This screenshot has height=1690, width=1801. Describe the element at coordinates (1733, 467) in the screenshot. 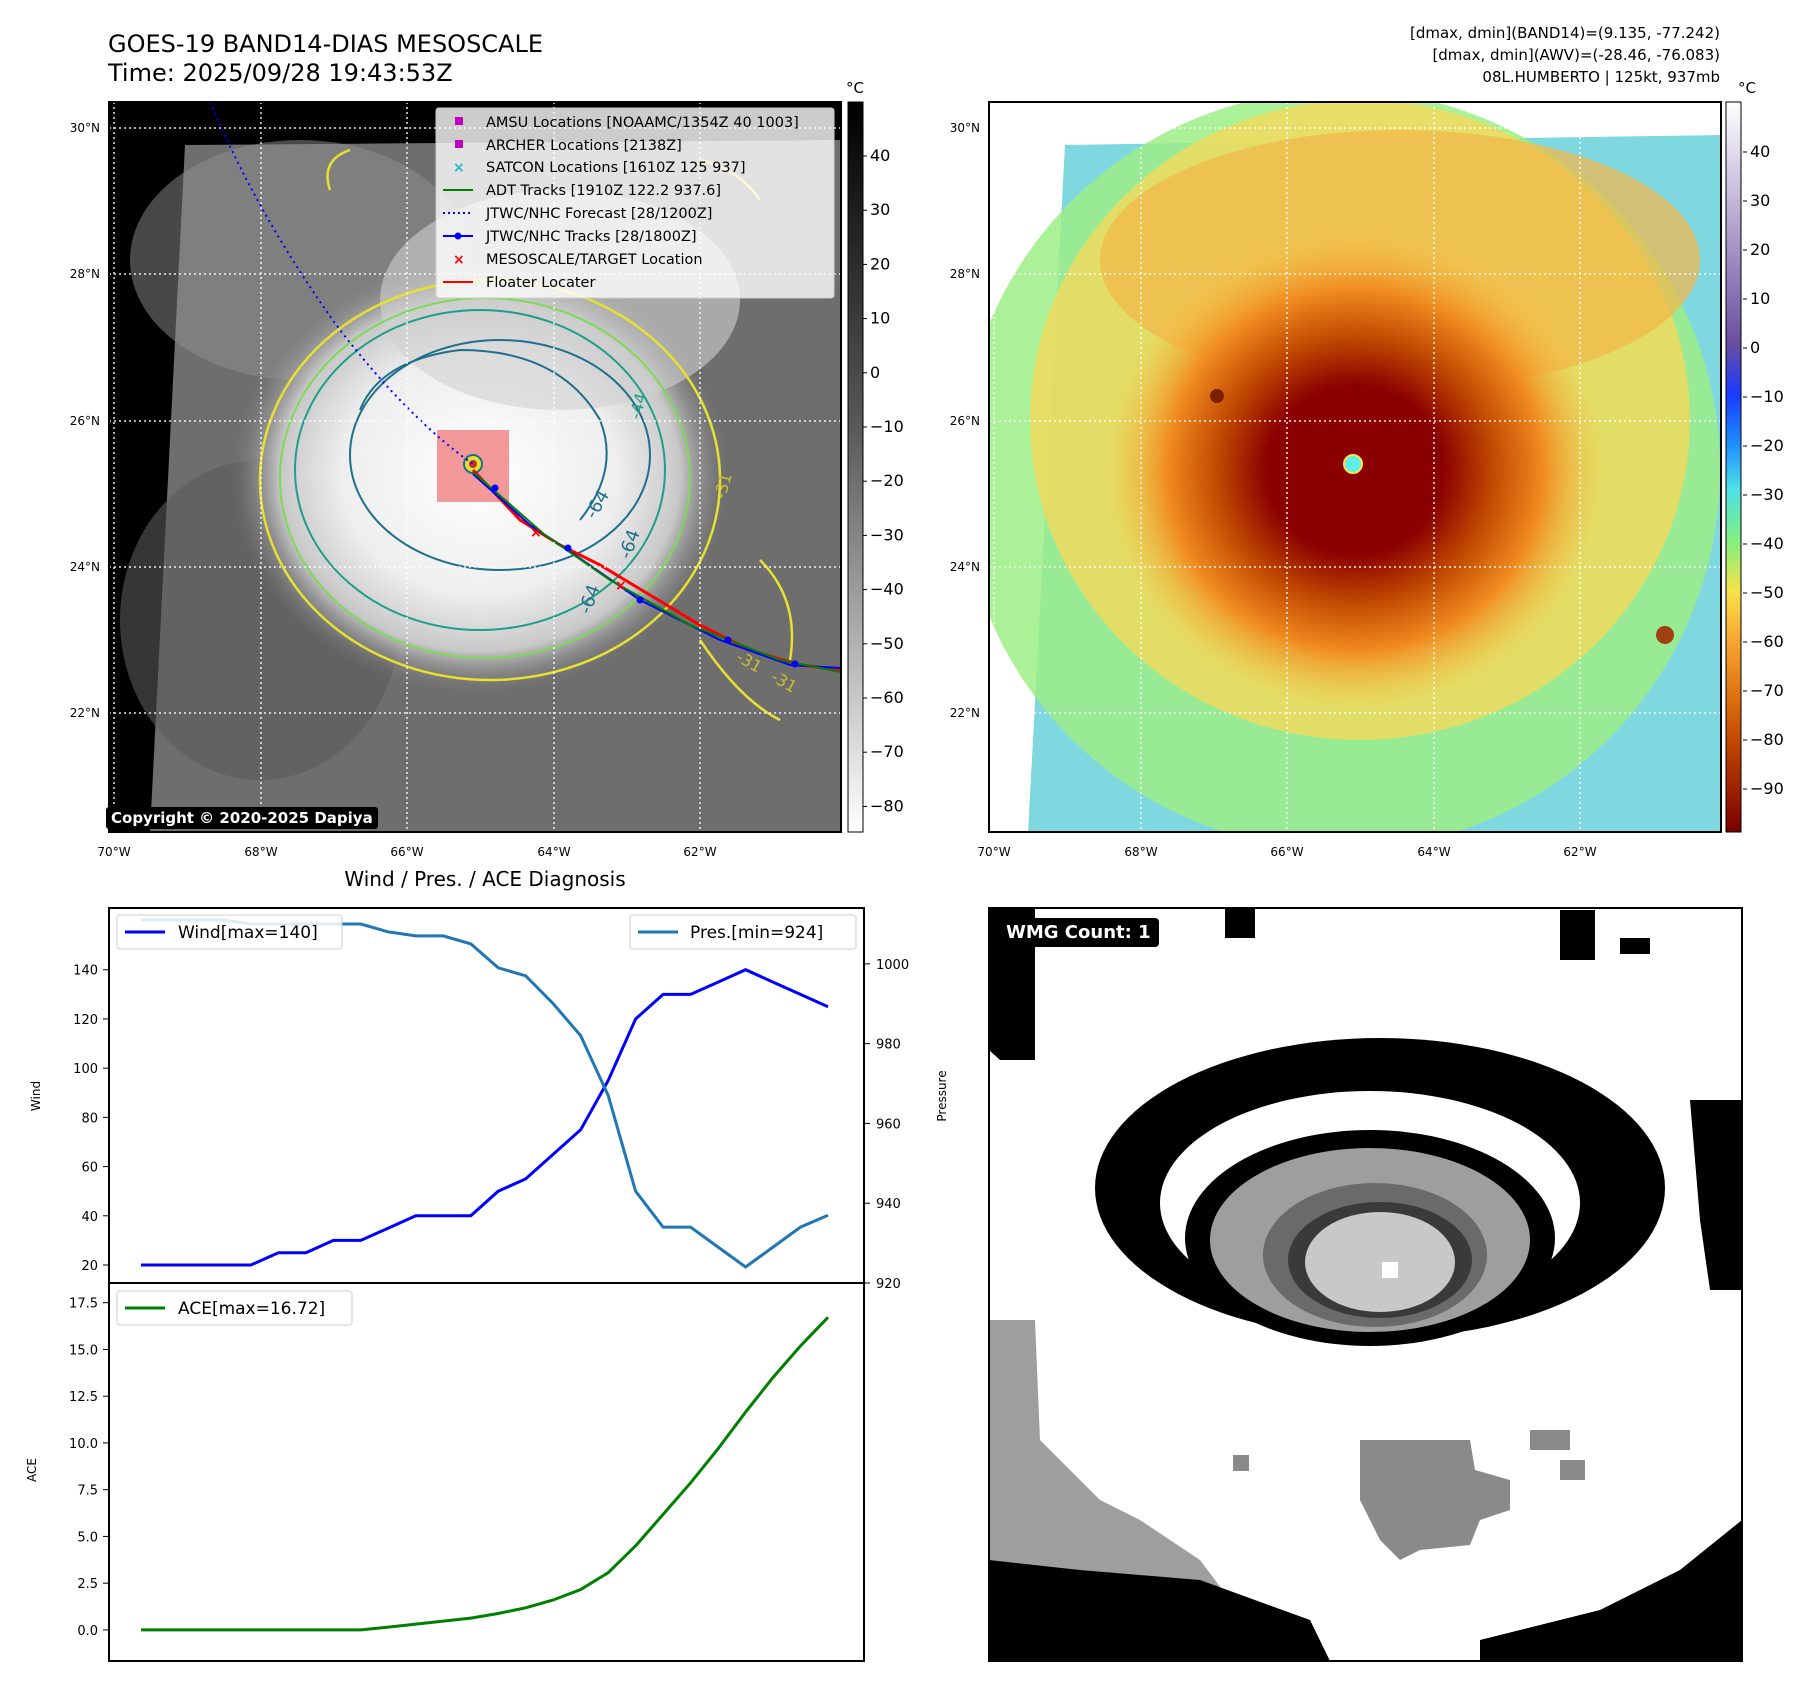

I see `awv-colorbar` at that location.